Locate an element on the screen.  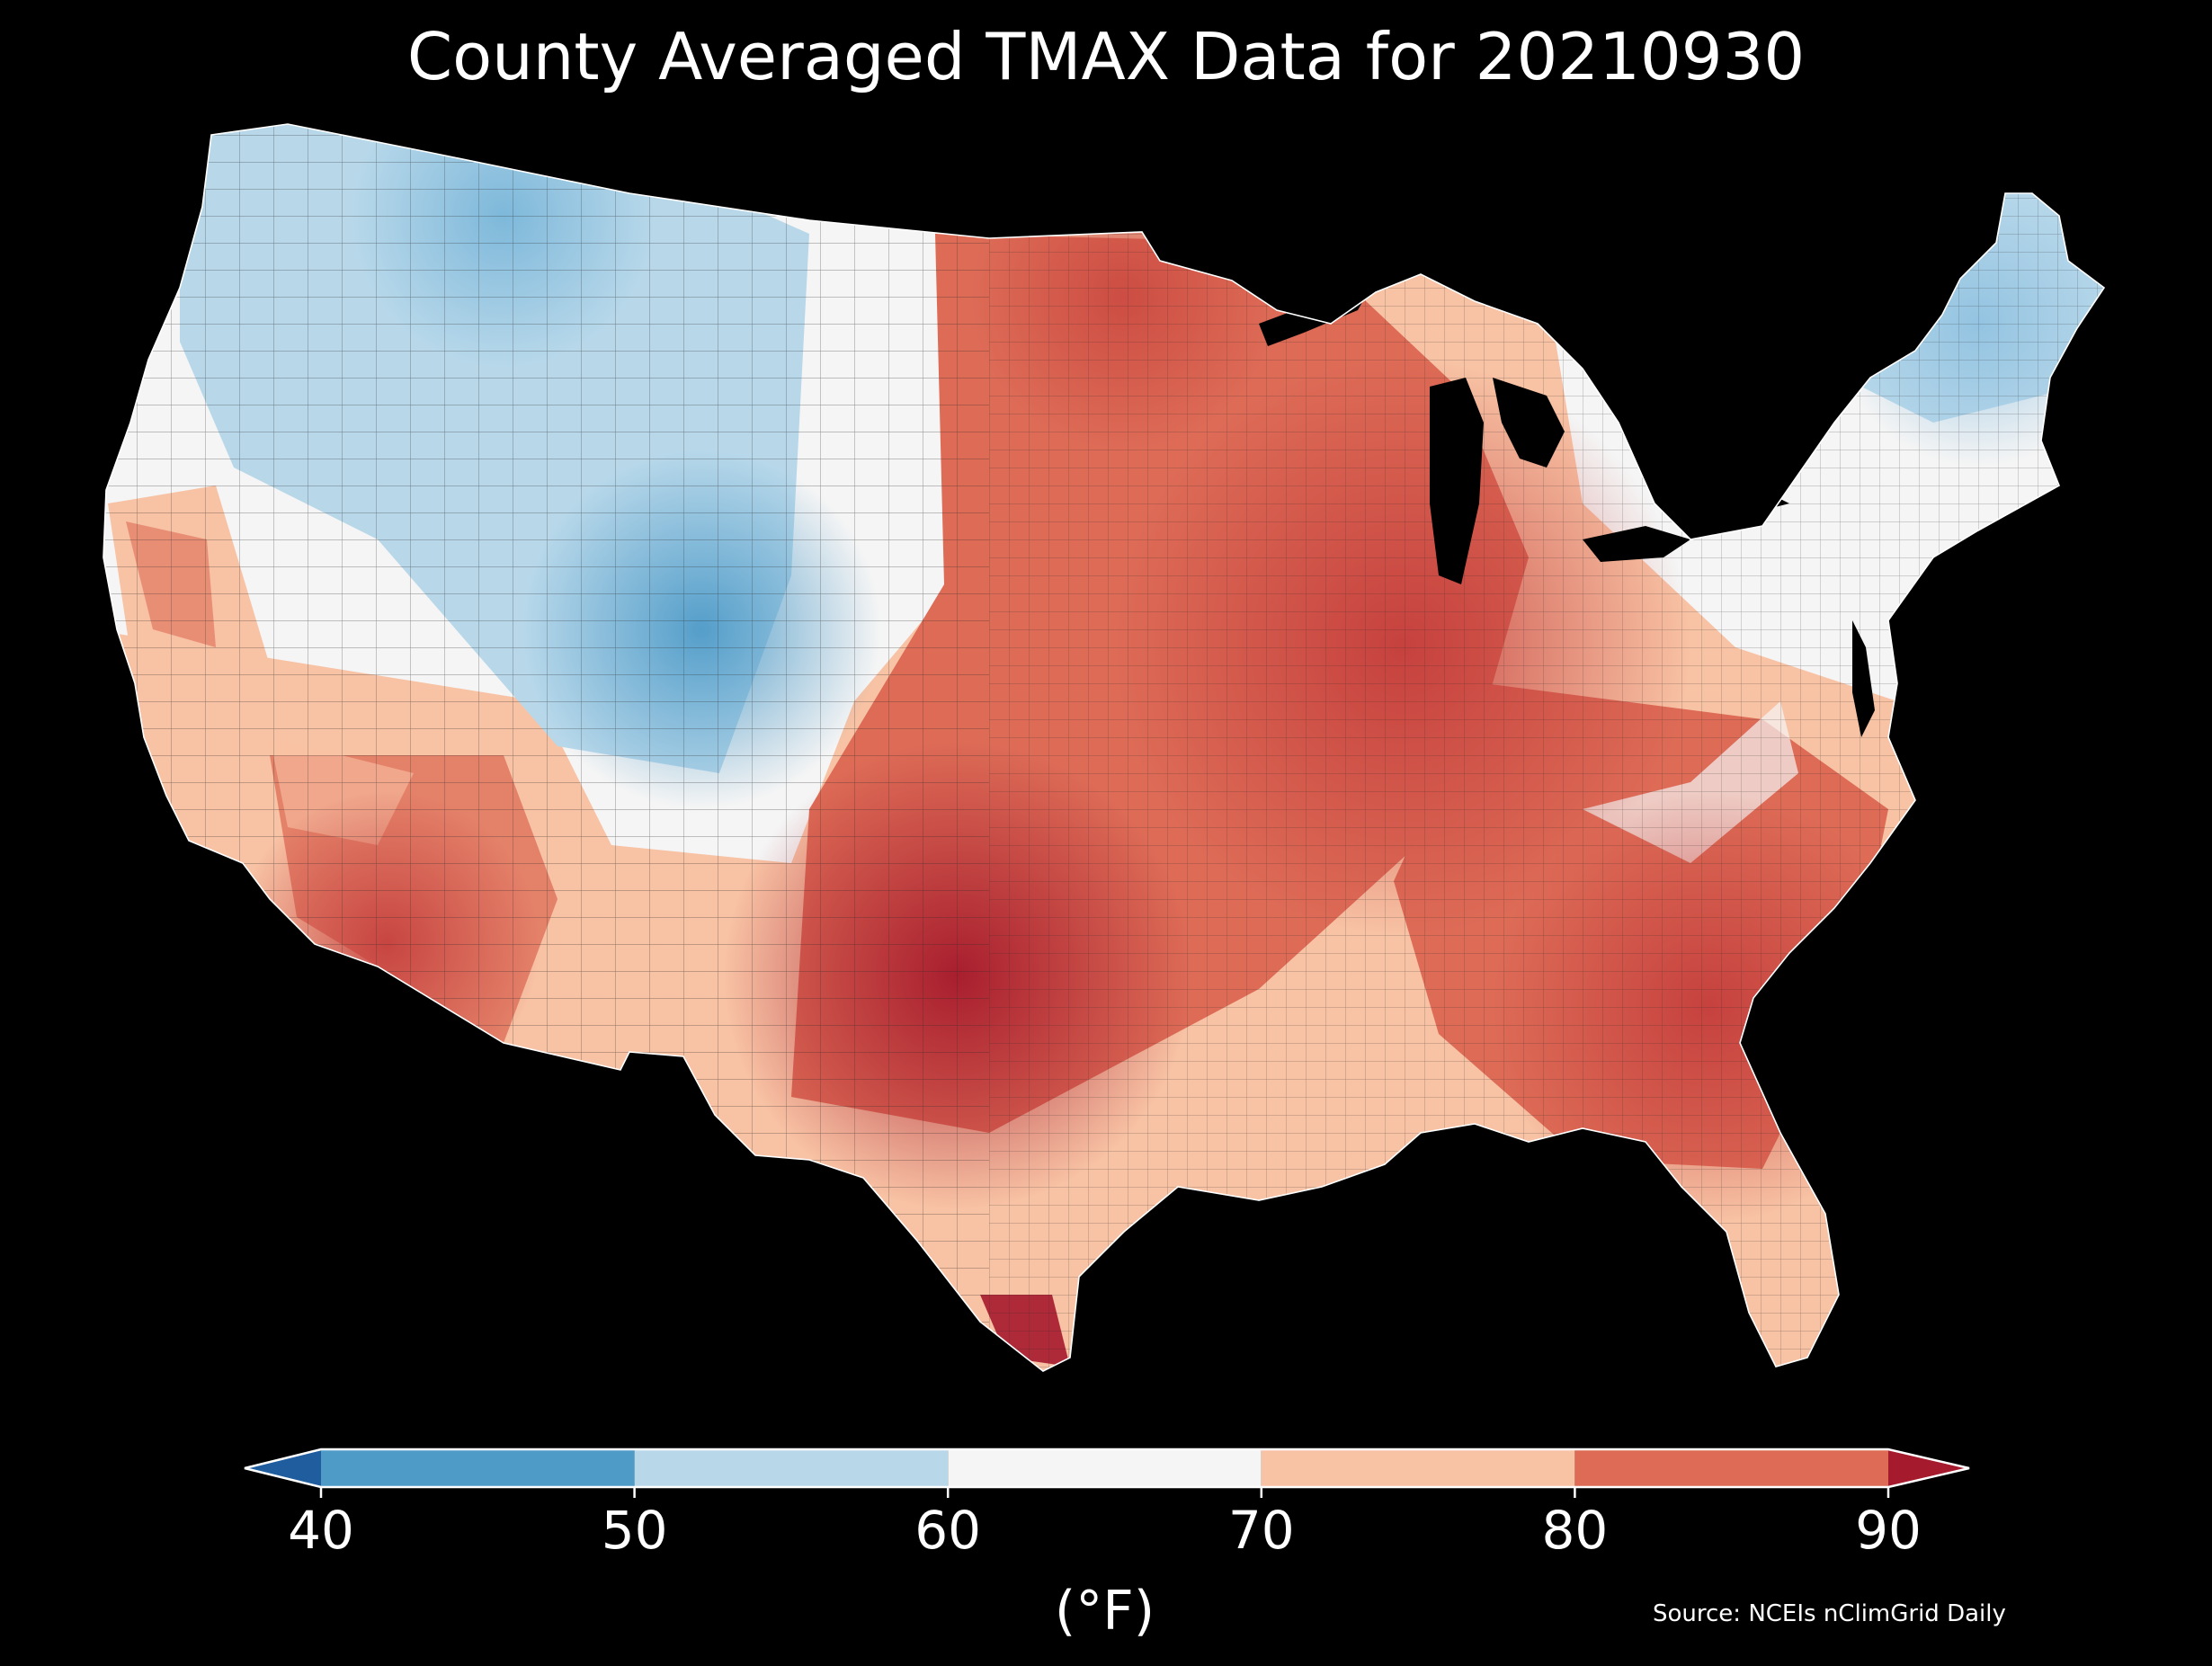
colorbar-tick-label: 50 is located at coordinates (635, 1530).